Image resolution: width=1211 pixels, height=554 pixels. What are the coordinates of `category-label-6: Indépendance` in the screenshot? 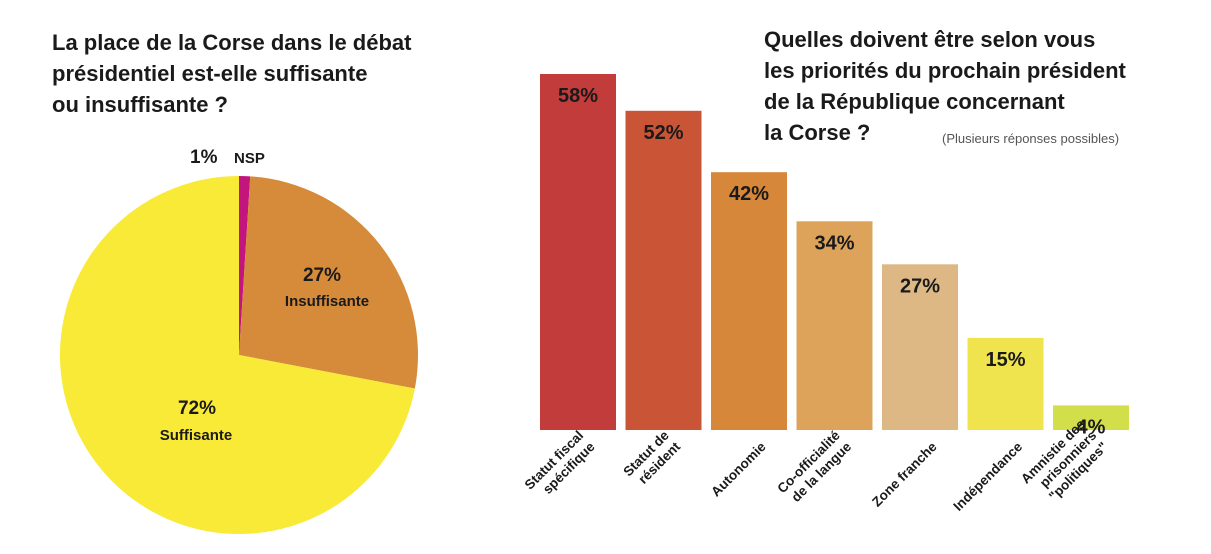 It's located at (987, 476).